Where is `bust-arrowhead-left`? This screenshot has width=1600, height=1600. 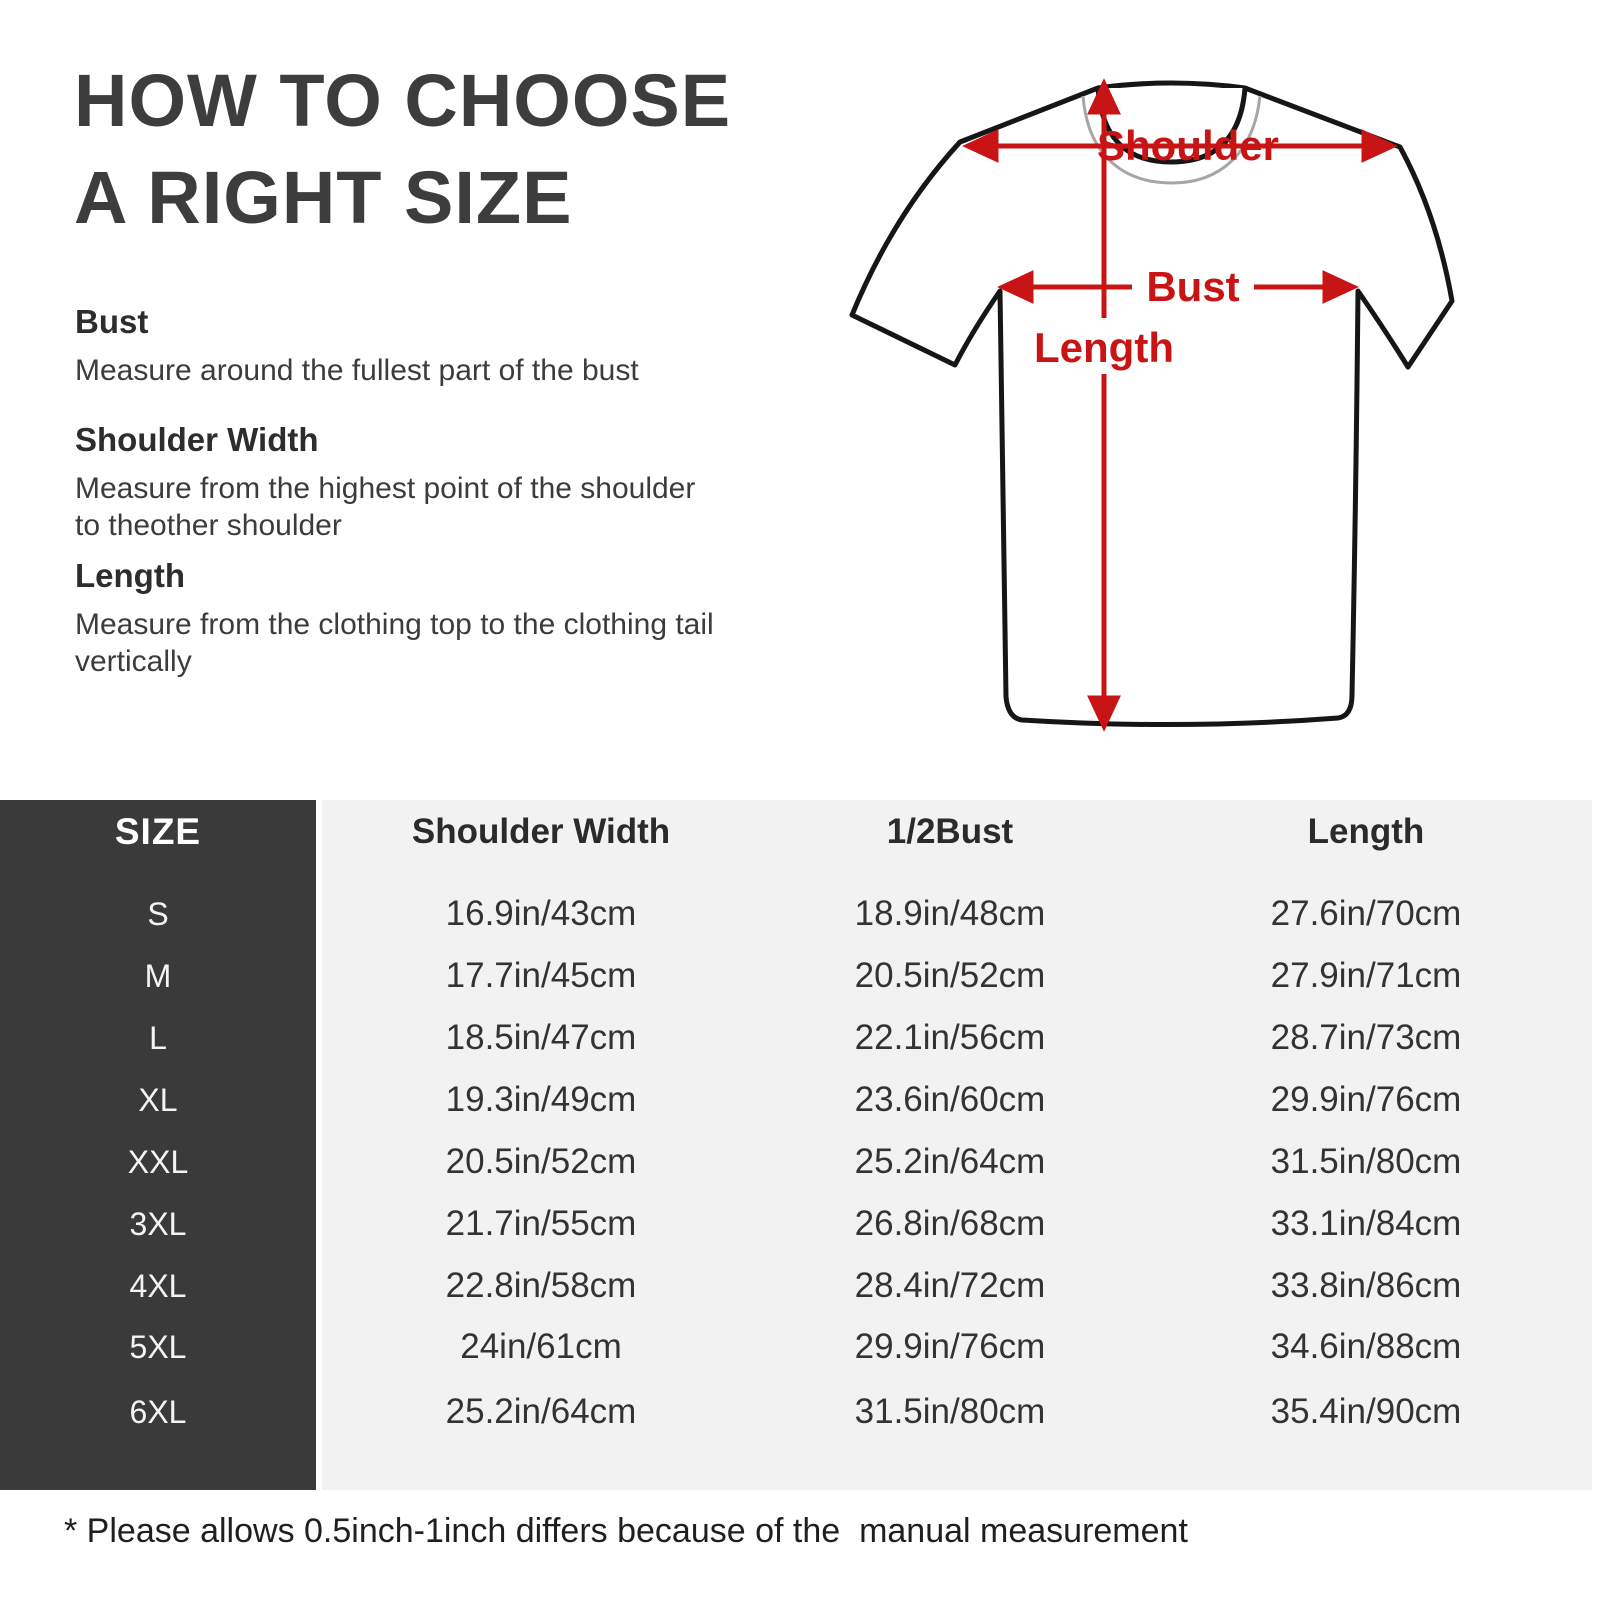 bust-arrowhead-left is located at coordinates (1015, 287).